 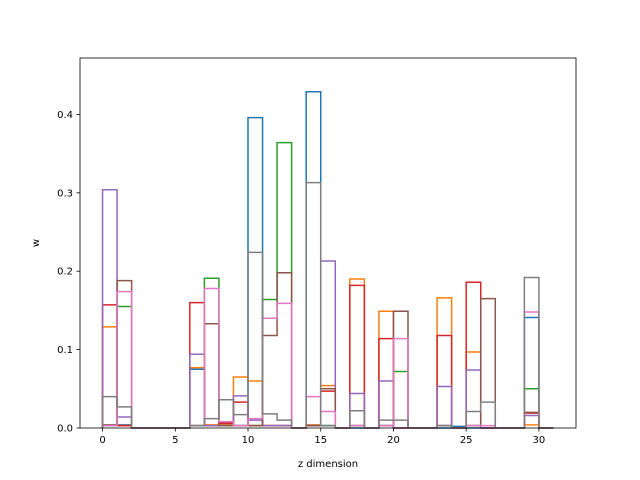 What do you see at coordinates (393, 440) in the screenshot?
I see `x-tick-label: 20` at bounding box center [393, 440].